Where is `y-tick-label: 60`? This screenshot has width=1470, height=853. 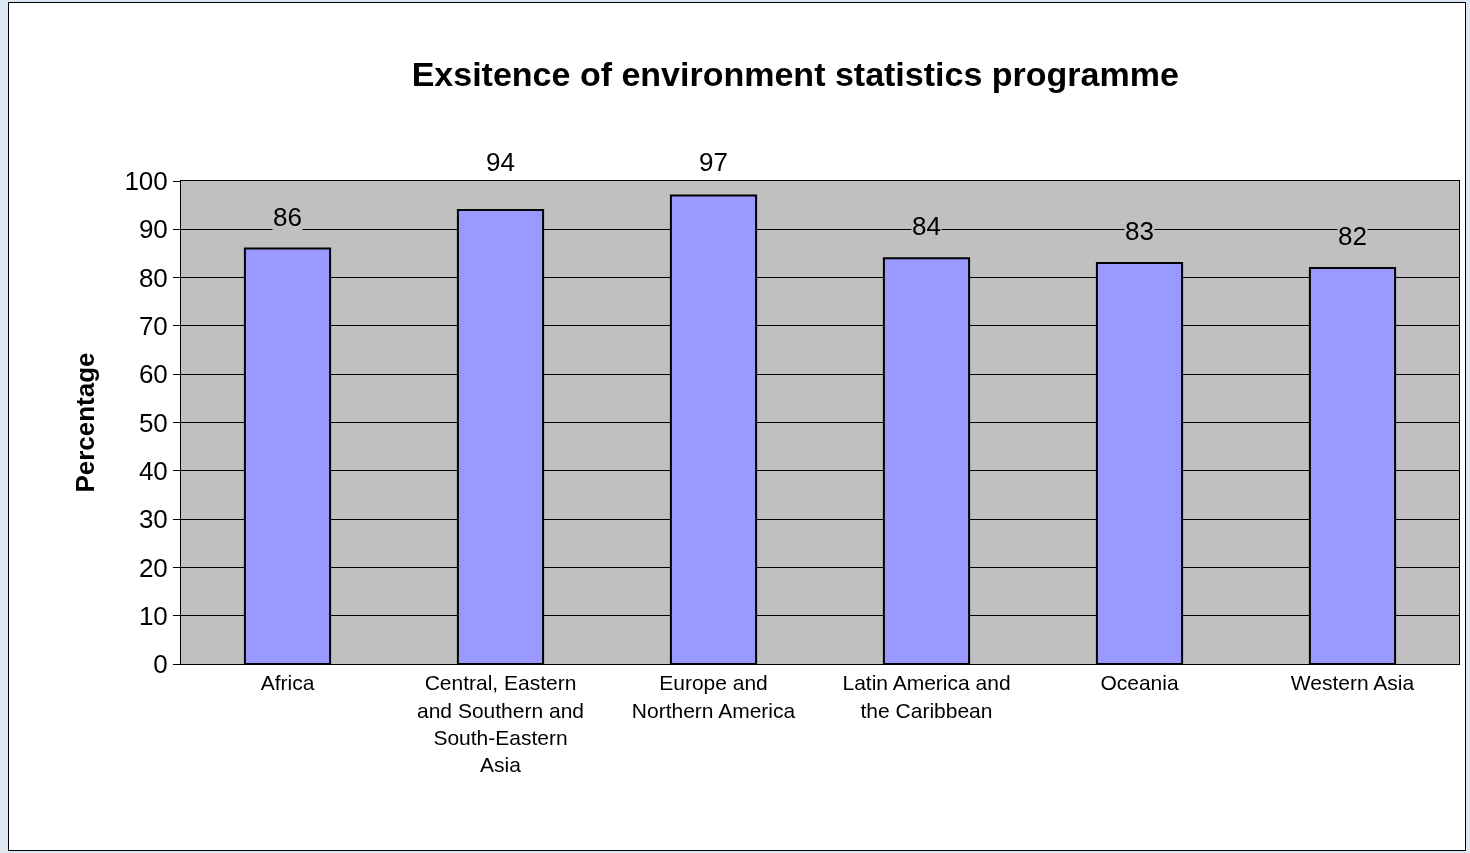 y-tick-label: 60 is located at coordinates (153, 374).